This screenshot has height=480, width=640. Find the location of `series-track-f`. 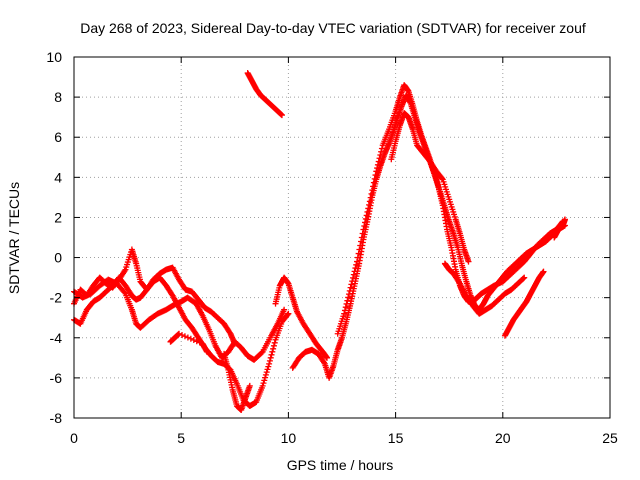

series-track-f is located at coordinates (264, 94).